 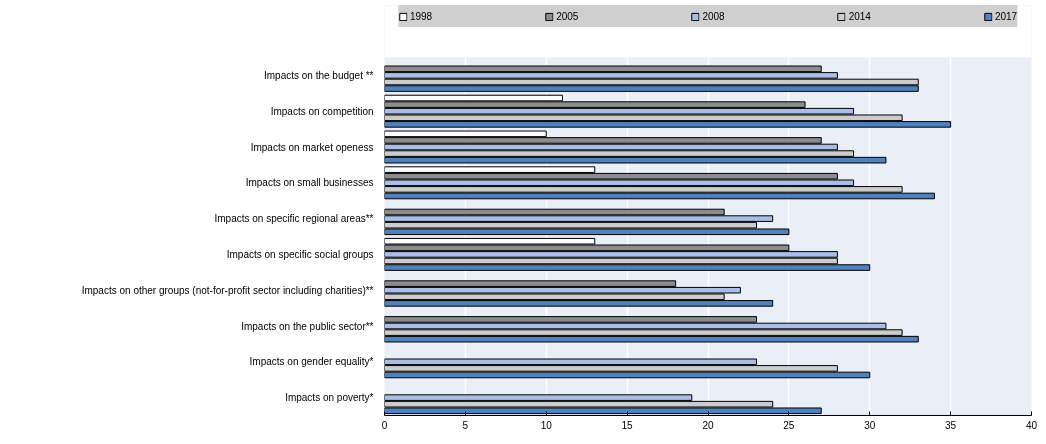 What do you see at coordinates (789, 425) in the screenshot?
I see `x-tick-label: 25` at bounding box center [789, 425].